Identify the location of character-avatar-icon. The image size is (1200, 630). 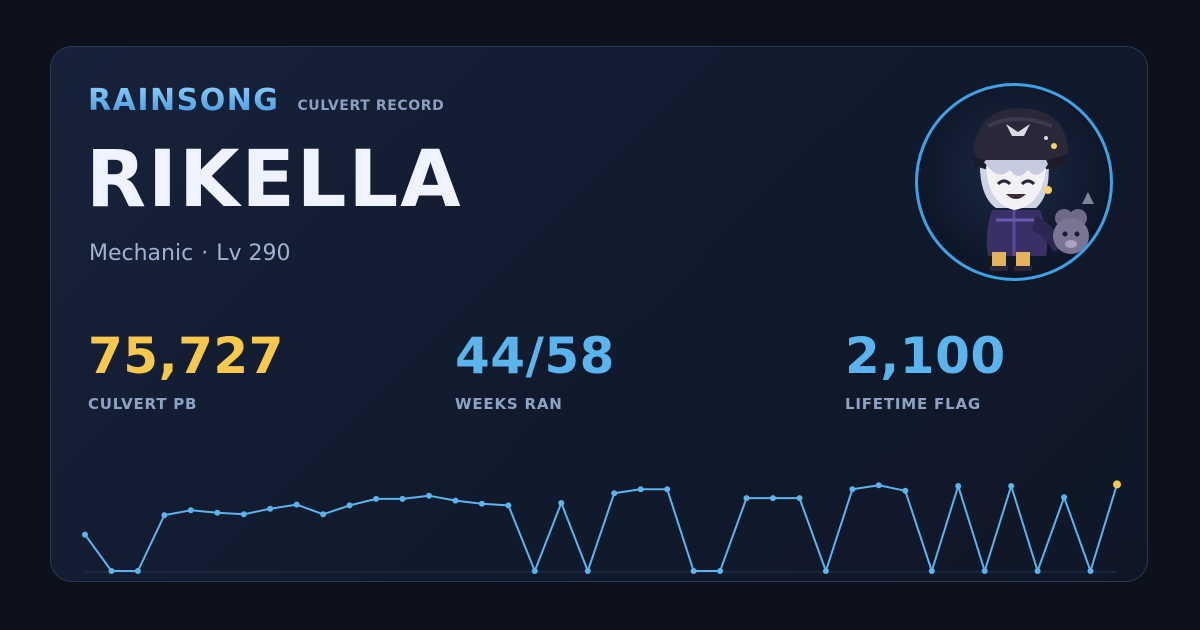
(1033, 189).